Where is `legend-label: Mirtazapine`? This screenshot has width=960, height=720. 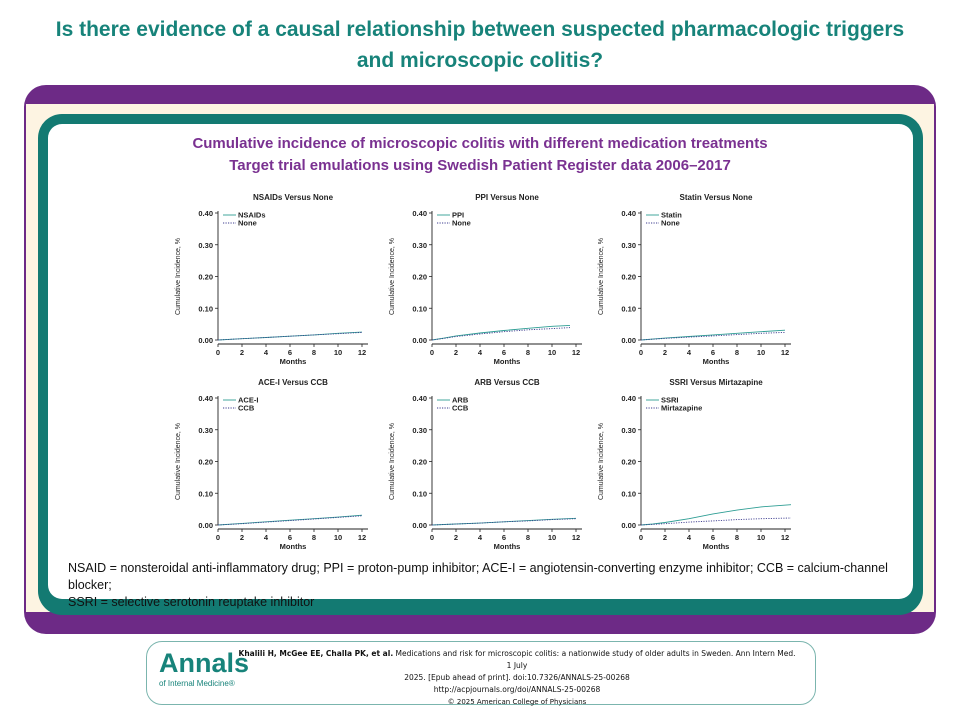 legend-label: Mirtazapine is located at coordinates (681, 408).